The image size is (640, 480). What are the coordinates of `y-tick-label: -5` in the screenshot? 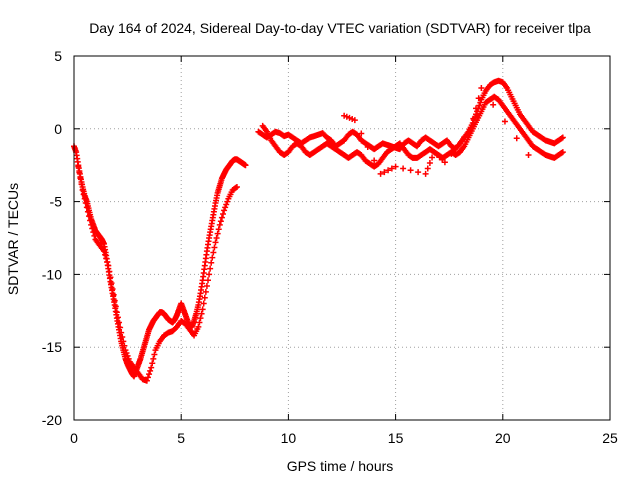 It's located at (56, 202).